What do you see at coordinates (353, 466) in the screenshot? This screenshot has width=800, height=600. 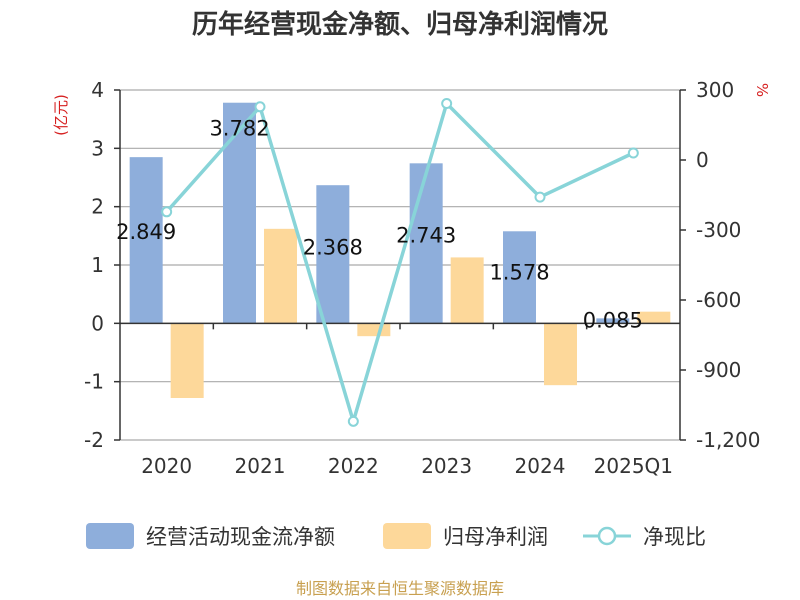 I see `category-label: 2022` at bounding box center [353, 466].